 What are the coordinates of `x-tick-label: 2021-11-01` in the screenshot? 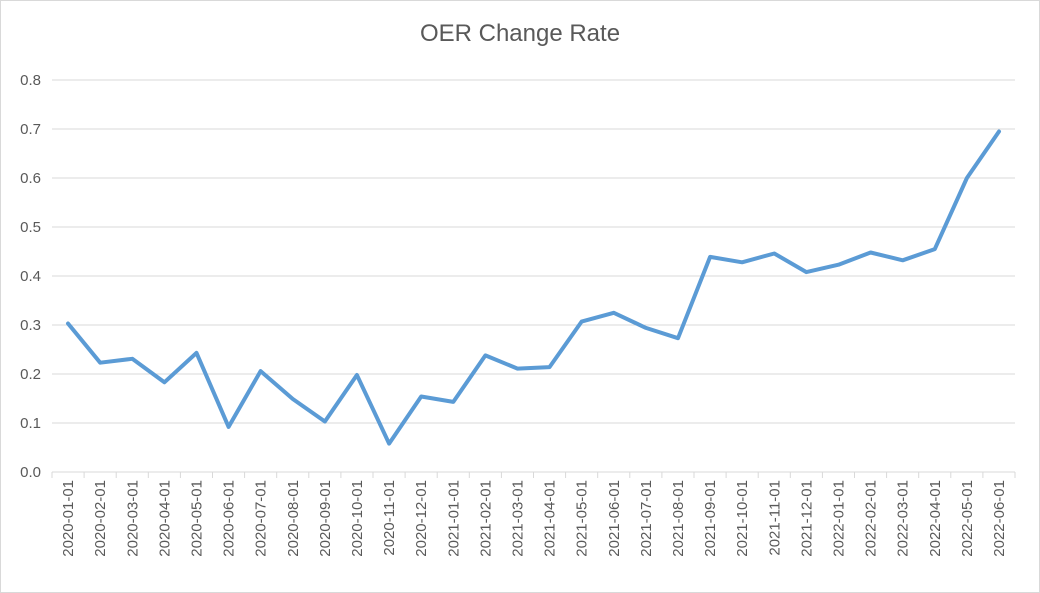 It's located at (774, 518).